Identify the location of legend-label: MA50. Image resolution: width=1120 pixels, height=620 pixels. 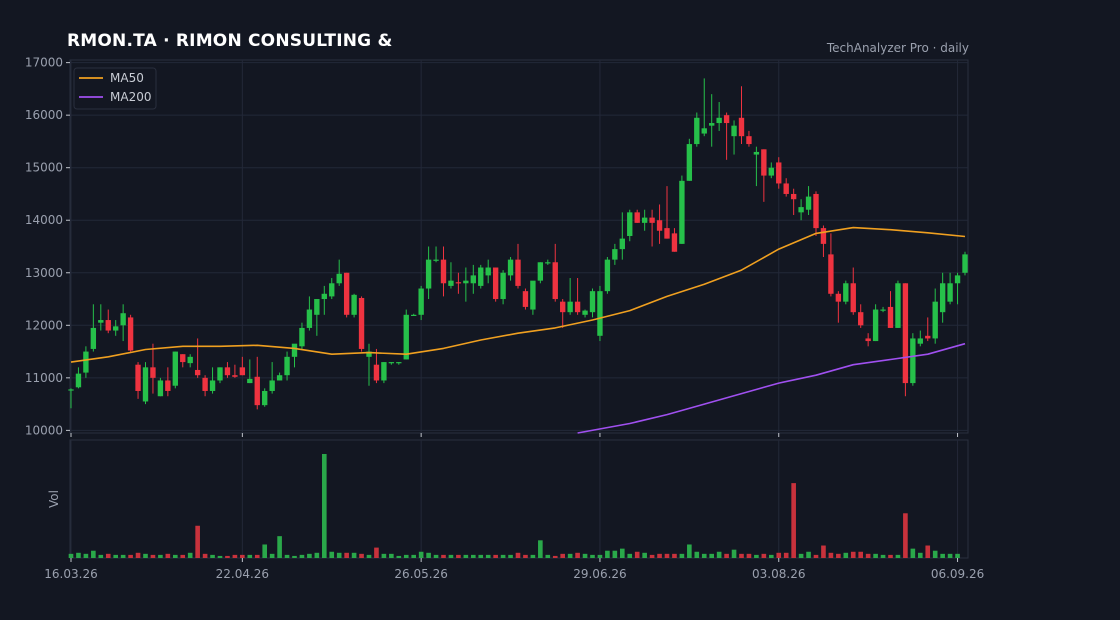
(127, 78).